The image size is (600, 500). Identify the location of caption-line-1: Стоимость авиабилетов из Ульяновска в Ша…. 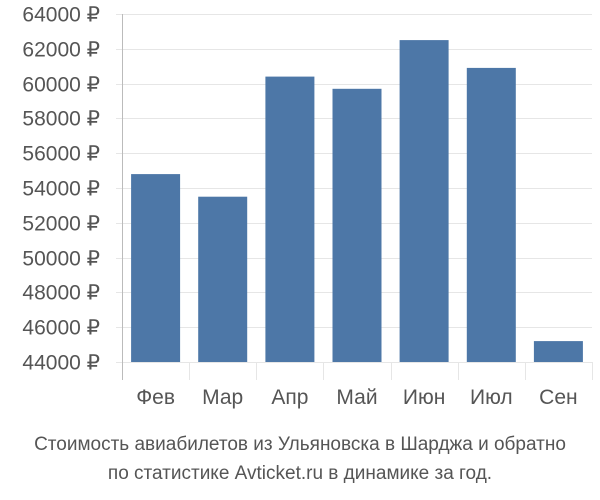
(300, 444).